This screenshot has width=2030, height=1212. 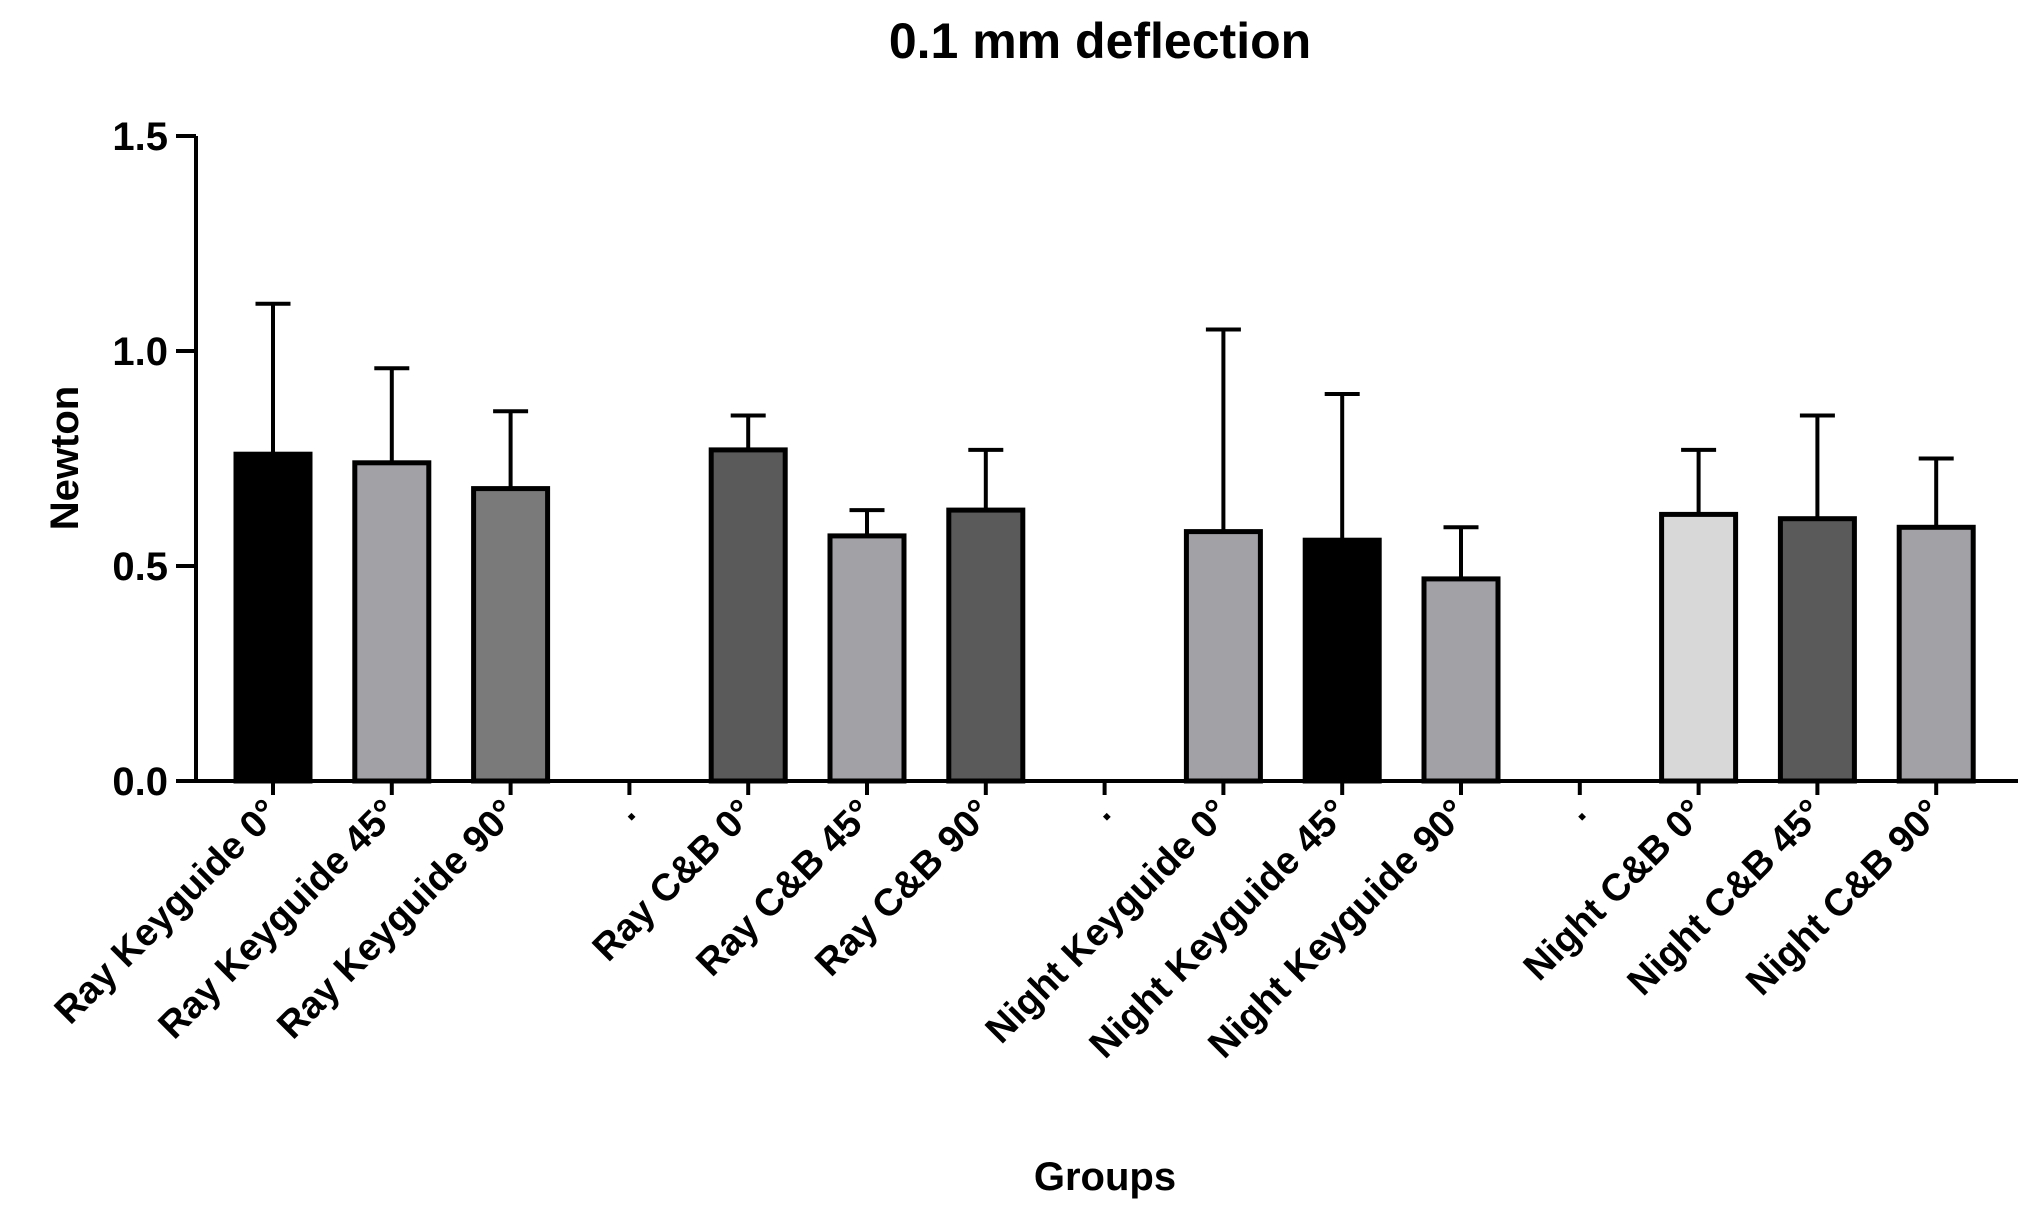 I want to click on y-tick-label: 1.5, so click(x=140, y=137).